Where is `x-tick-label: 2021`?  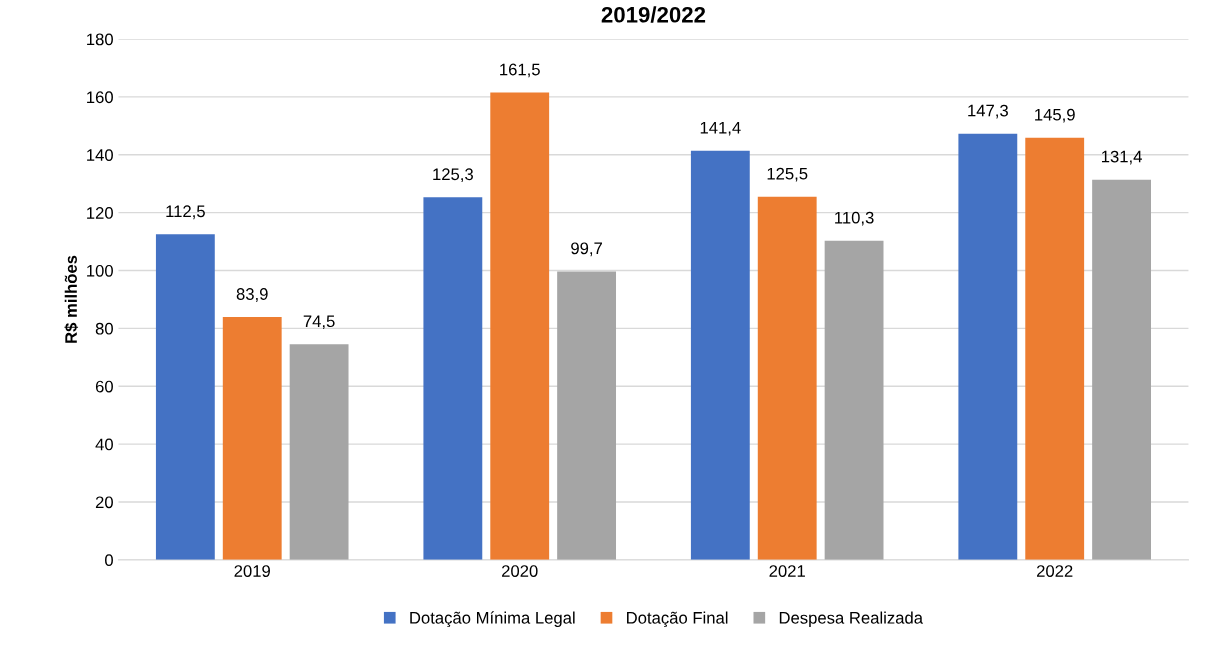
x-tick-label: 2021 is located at coordinates (787, 571).